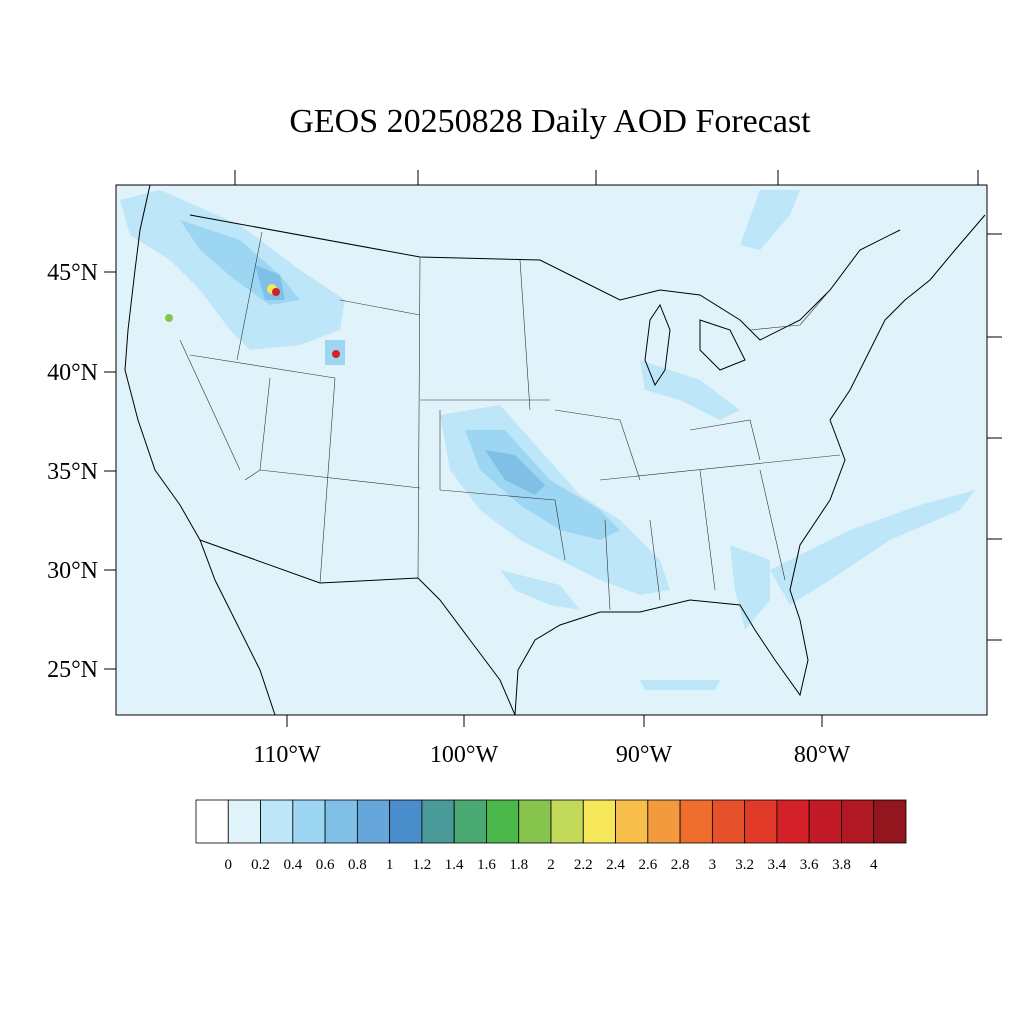  Describe the element at coordinates (644, 755) in the screenshot. I see `lon-label: 90°W` at that location.